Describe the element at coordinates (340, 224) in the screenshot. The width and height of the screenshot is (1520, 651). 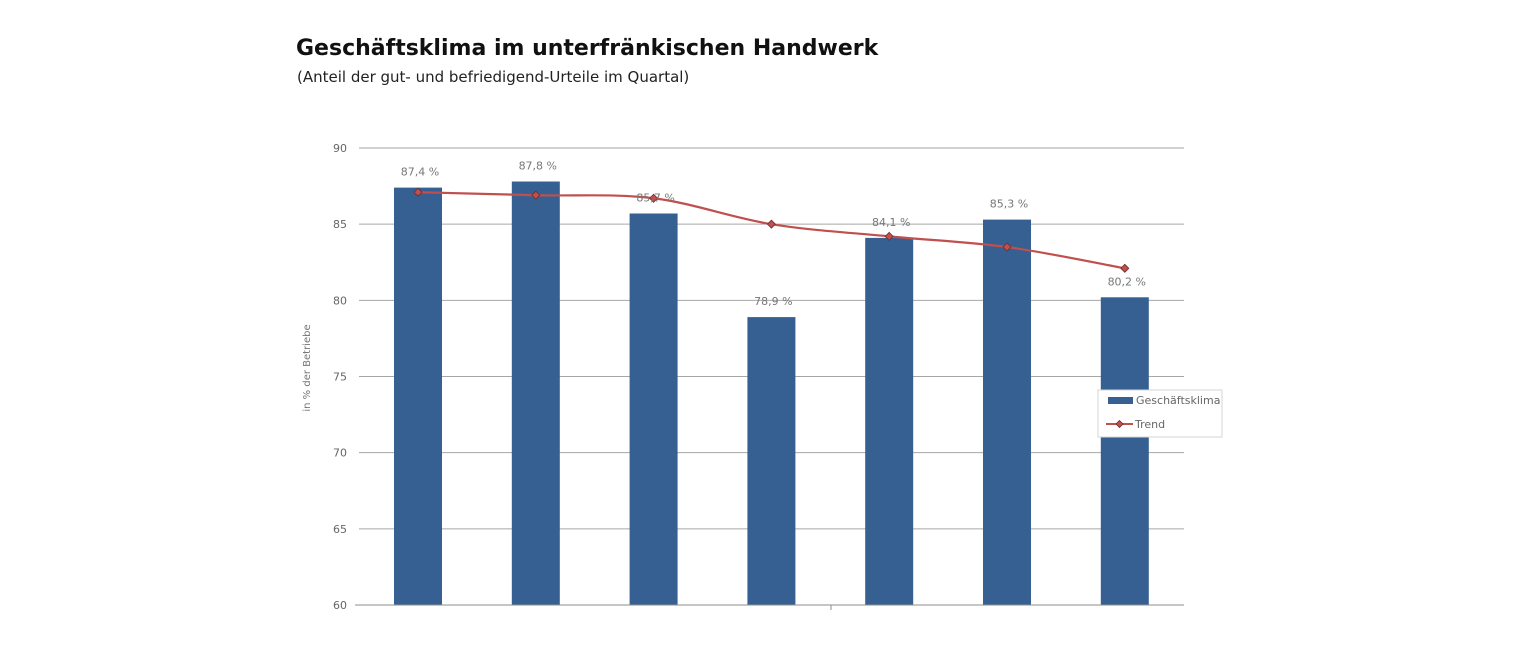
I see `y-tick-label: 85` at that location.